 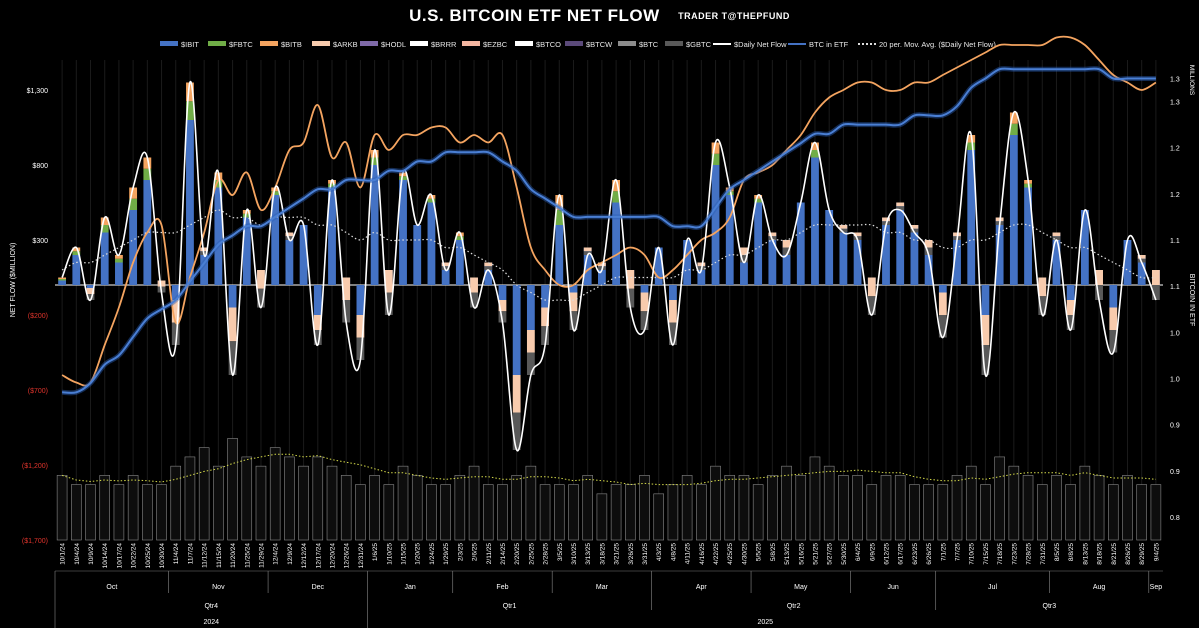 I want to click on legend-label: $BITB, so click(x=291, y=44).